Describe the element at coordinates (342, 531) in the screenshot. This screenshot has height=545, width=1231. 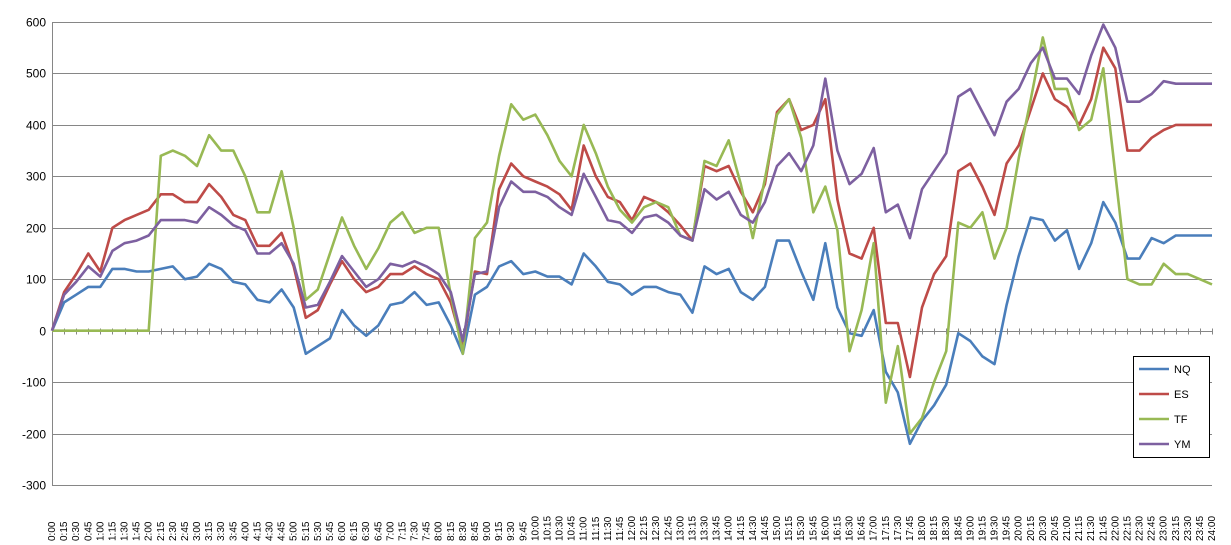
I see `x-tick-label: 6:00` at that location.